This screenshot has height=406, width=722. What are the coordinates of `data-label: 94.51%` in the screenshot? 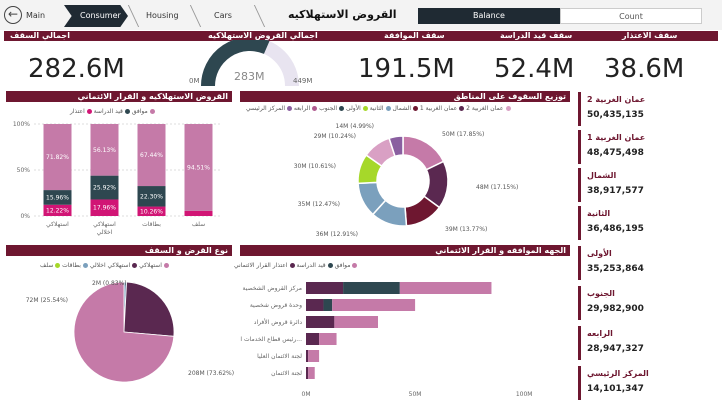 It's located at (198, 167).